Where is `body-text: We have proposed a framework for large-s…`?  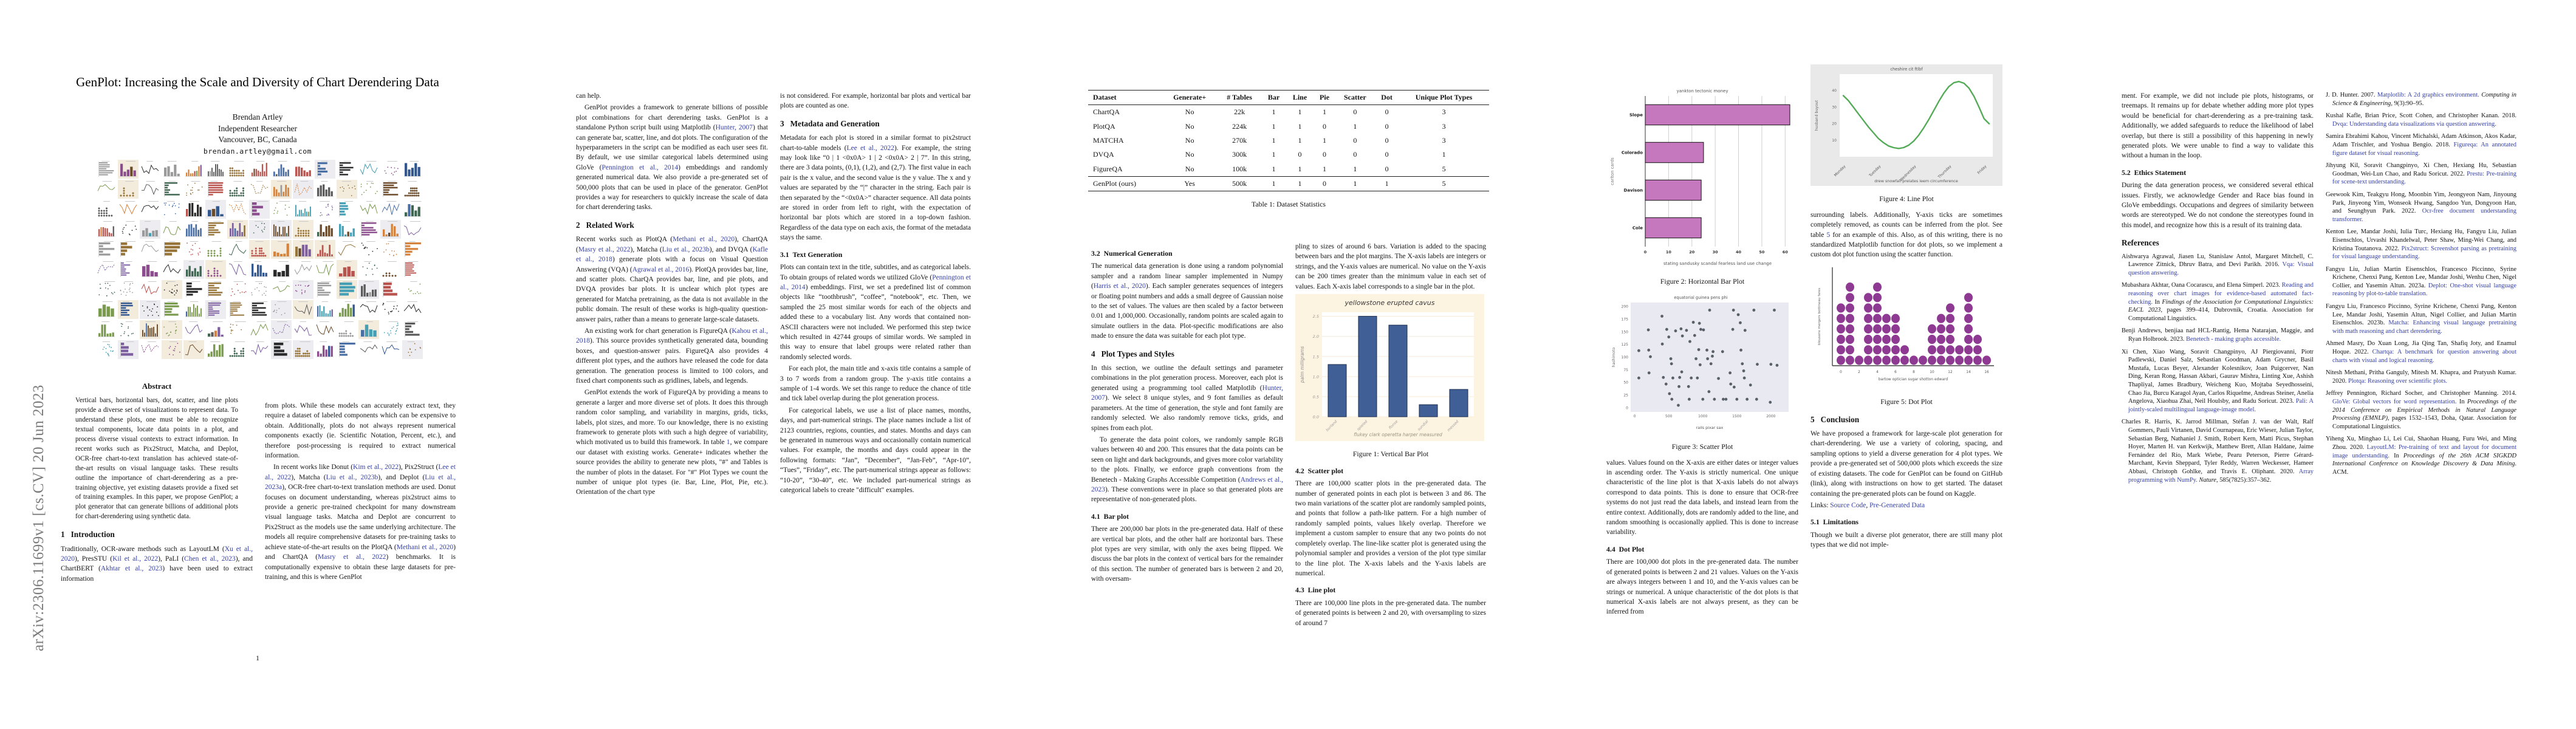 body-text: We have proposed a framework for large-s… is located at coordinates (1906, 464).